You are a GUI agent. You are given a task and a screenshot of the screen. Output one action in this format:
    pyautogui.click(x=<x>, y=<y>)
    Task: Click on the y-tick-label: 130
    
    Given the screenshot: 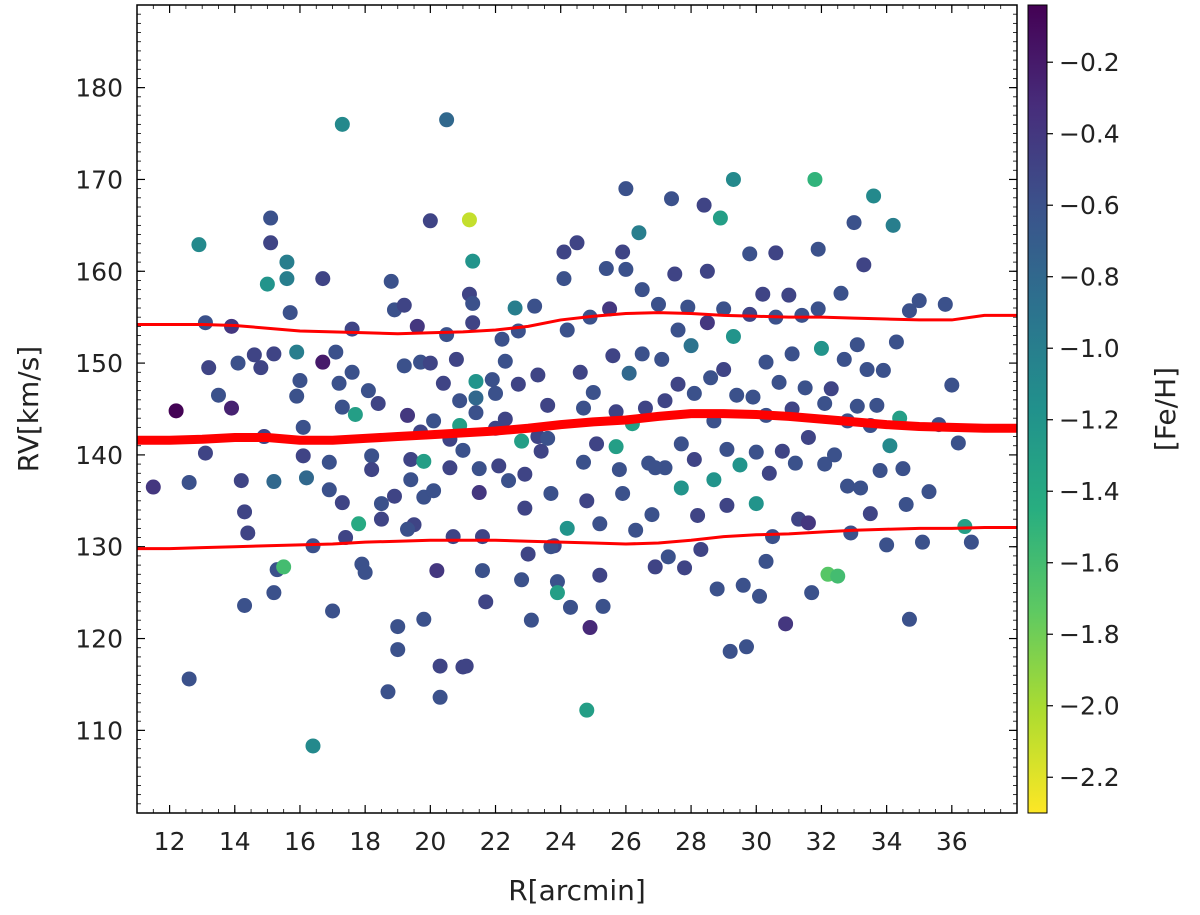 What is the action you would take?
    pyautogui.click(x=99, y=547)
    